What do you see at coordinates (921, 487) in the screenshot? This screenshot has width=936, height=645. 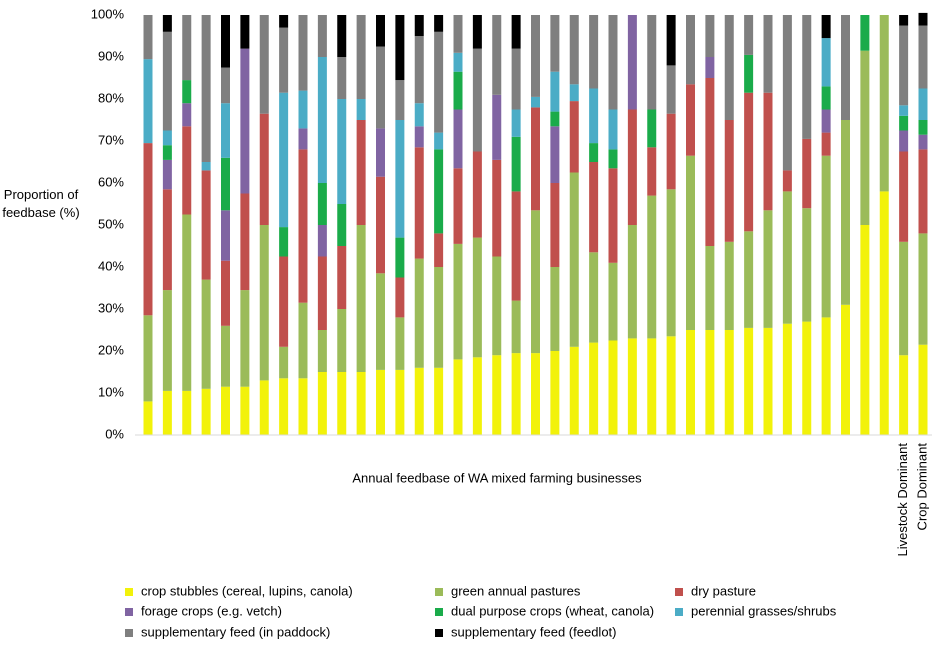 I see `x-tick-label: Crop Dominant` at bounding box center [921, 487].